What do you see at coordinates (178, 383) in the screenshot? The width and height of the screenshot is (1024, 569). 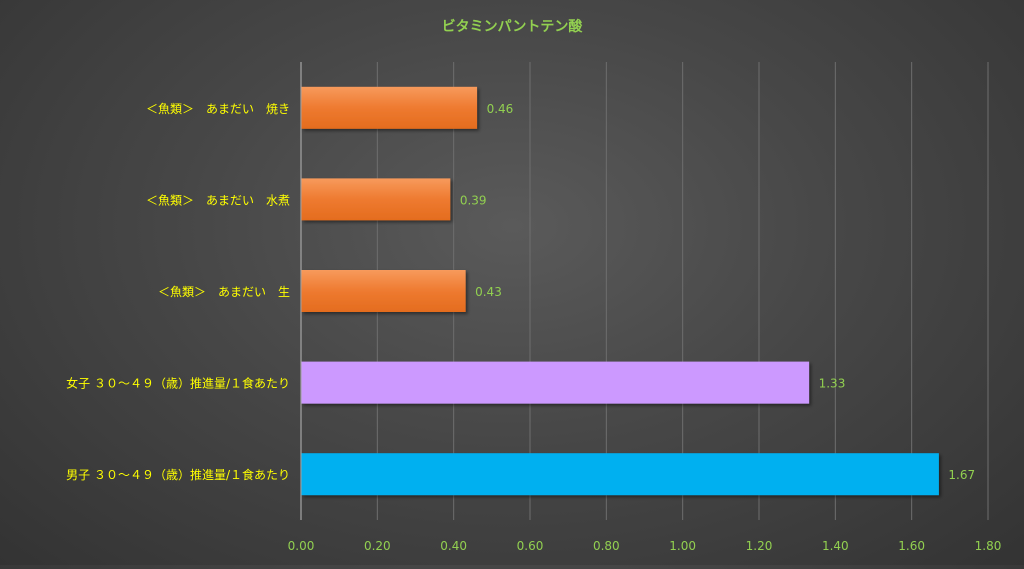 I see `category-label: 女子 ３０～４９（歳）推進量/１食あたり` at bounding box center [178, 383].